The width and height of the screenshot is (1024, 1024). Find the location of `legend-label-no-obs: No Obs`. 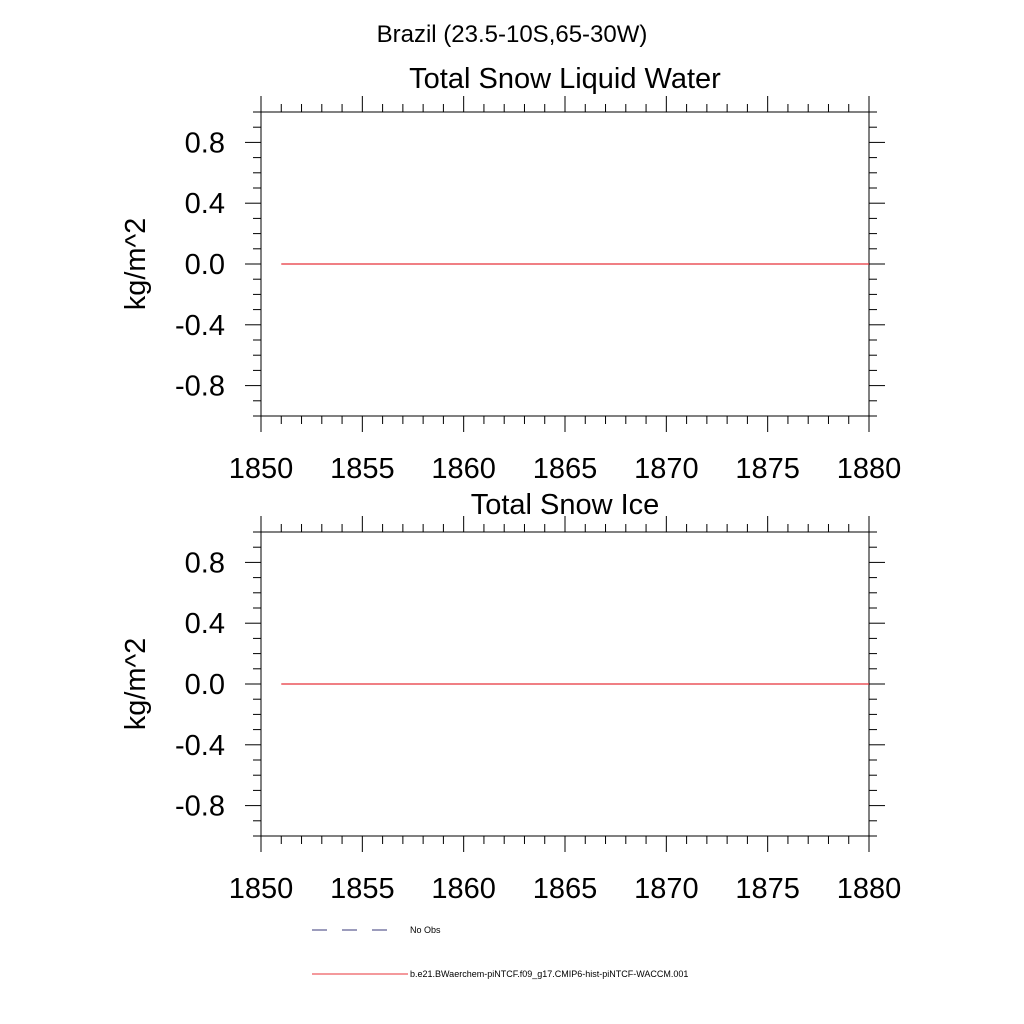

legend-label-no-obs: No Obs is located at coordinates (425, 930).